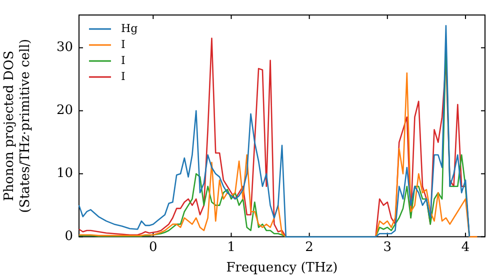 The height and width of the screenshot is (280, 500). I want to click on y-tick-label: 0, so click(68, 236).